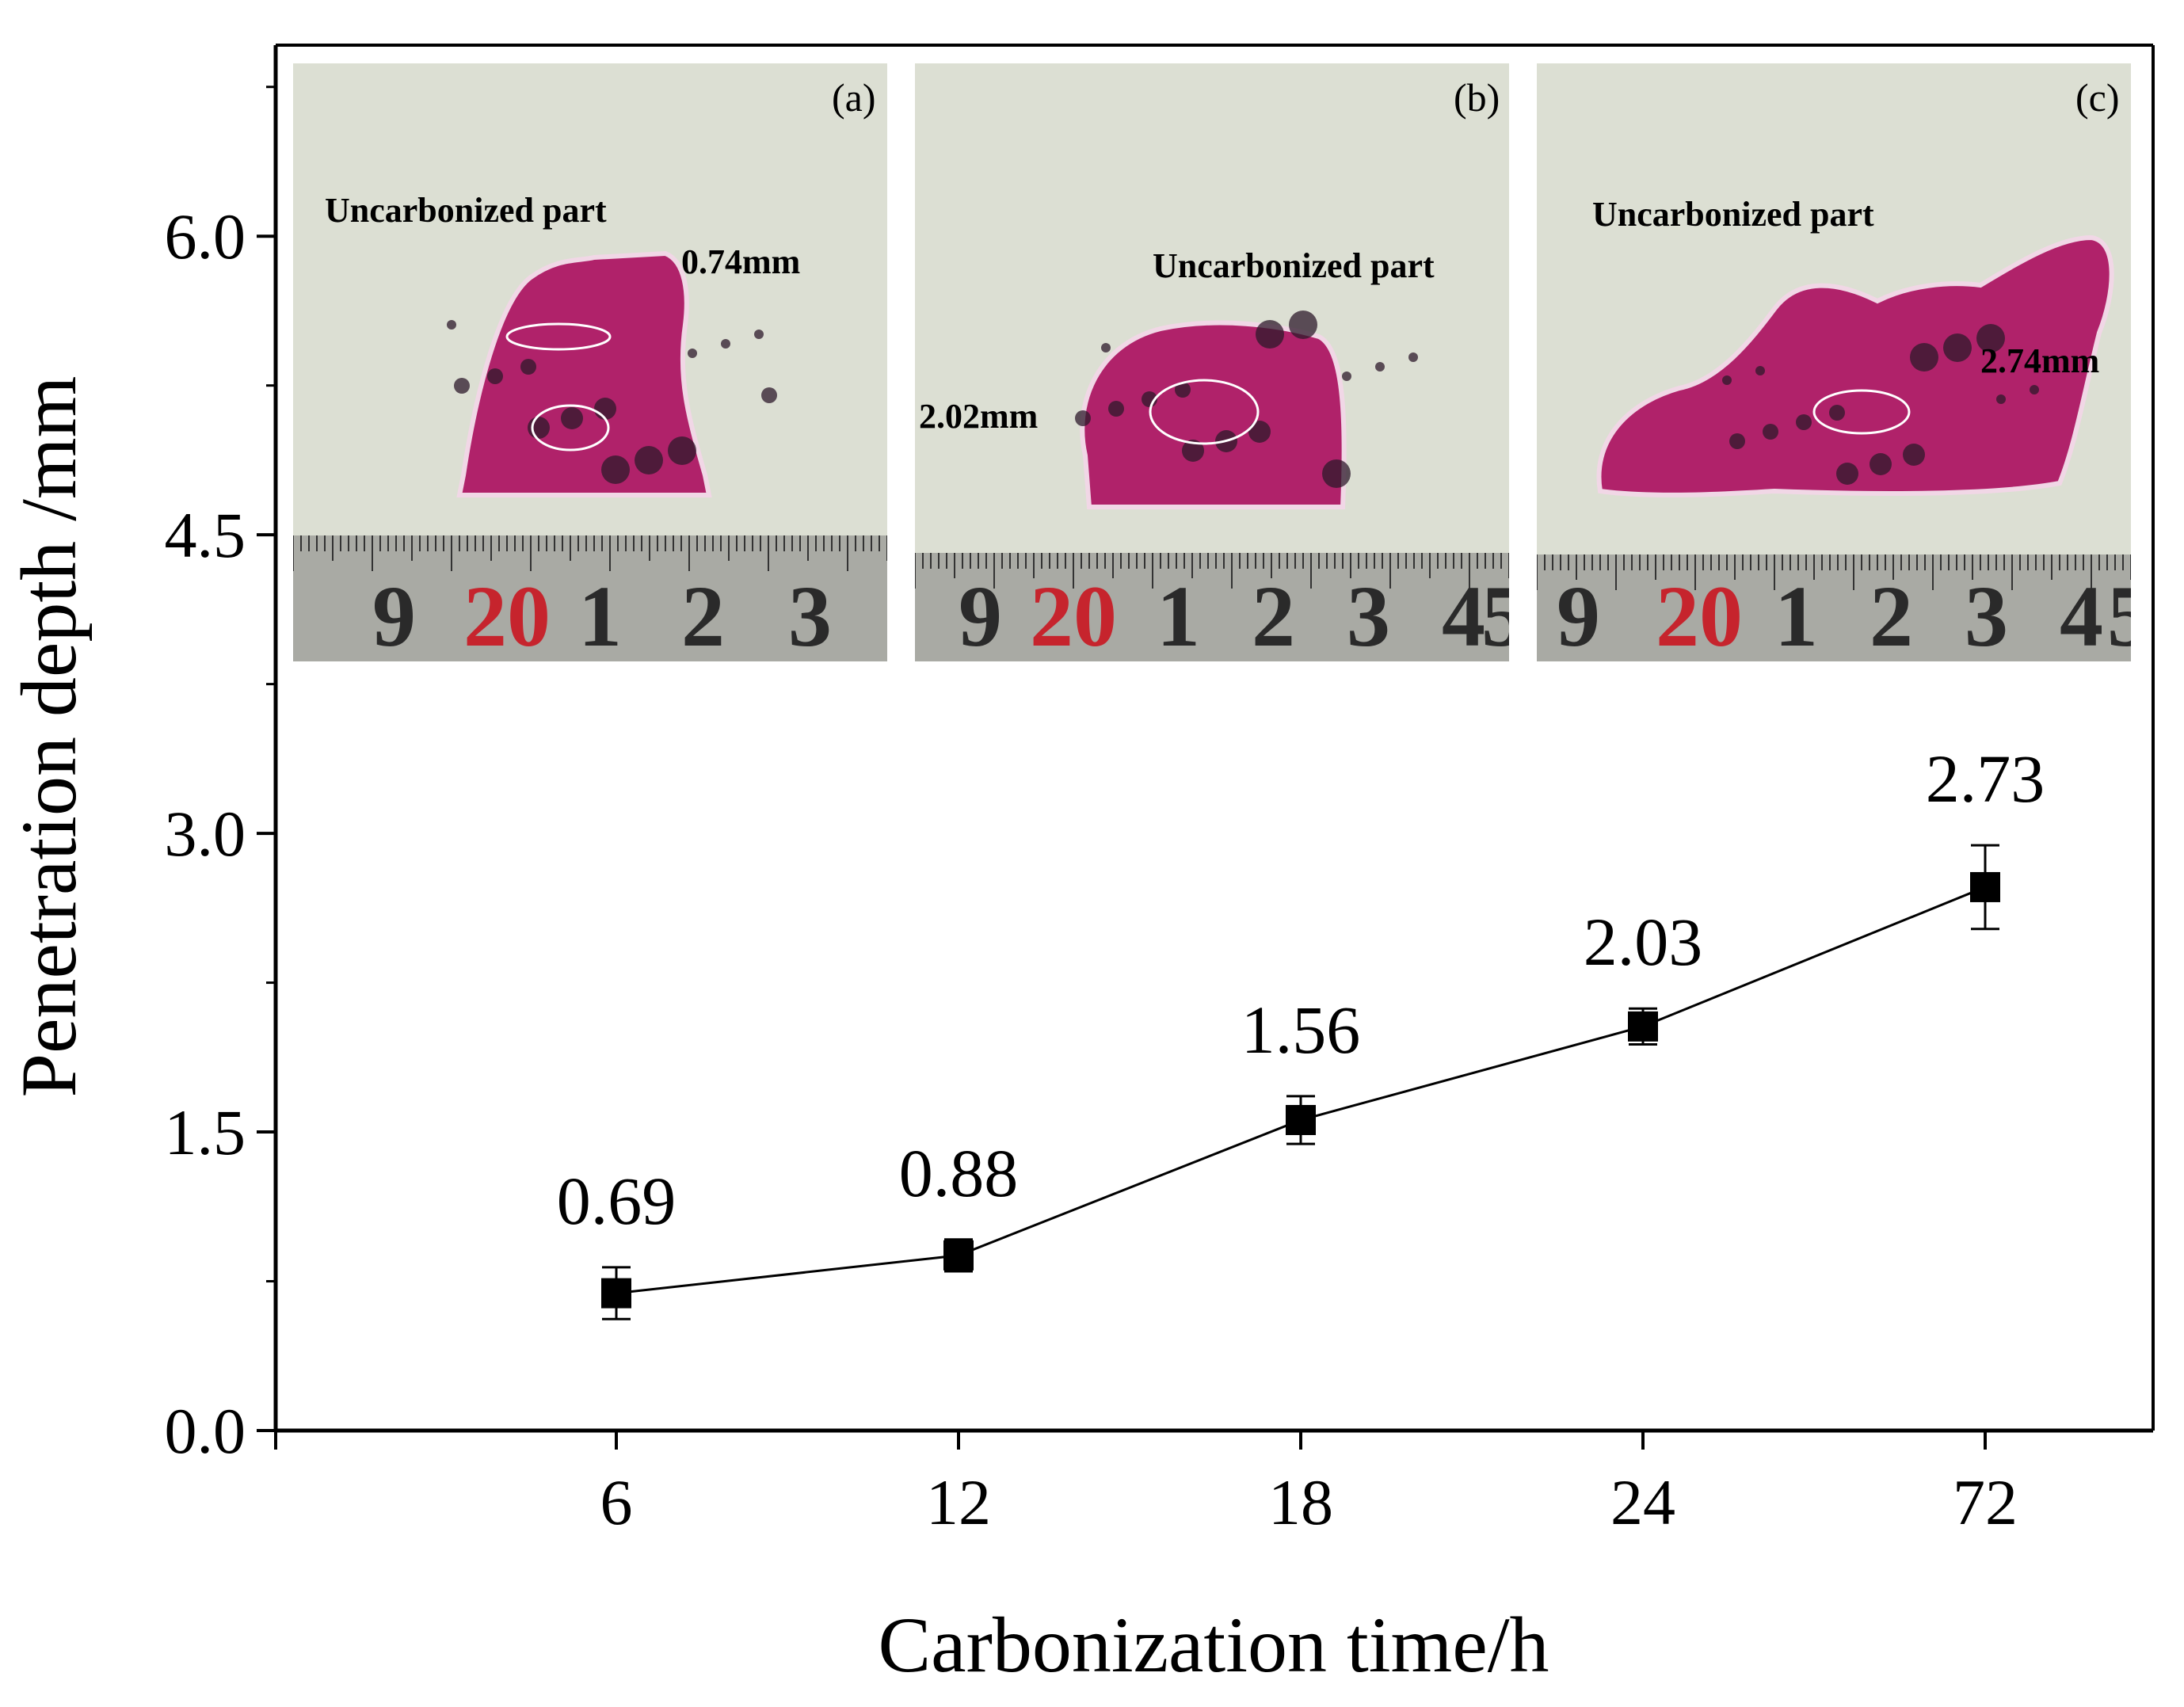  I want to click on data-label: 1.56, so click(1301, 1030).